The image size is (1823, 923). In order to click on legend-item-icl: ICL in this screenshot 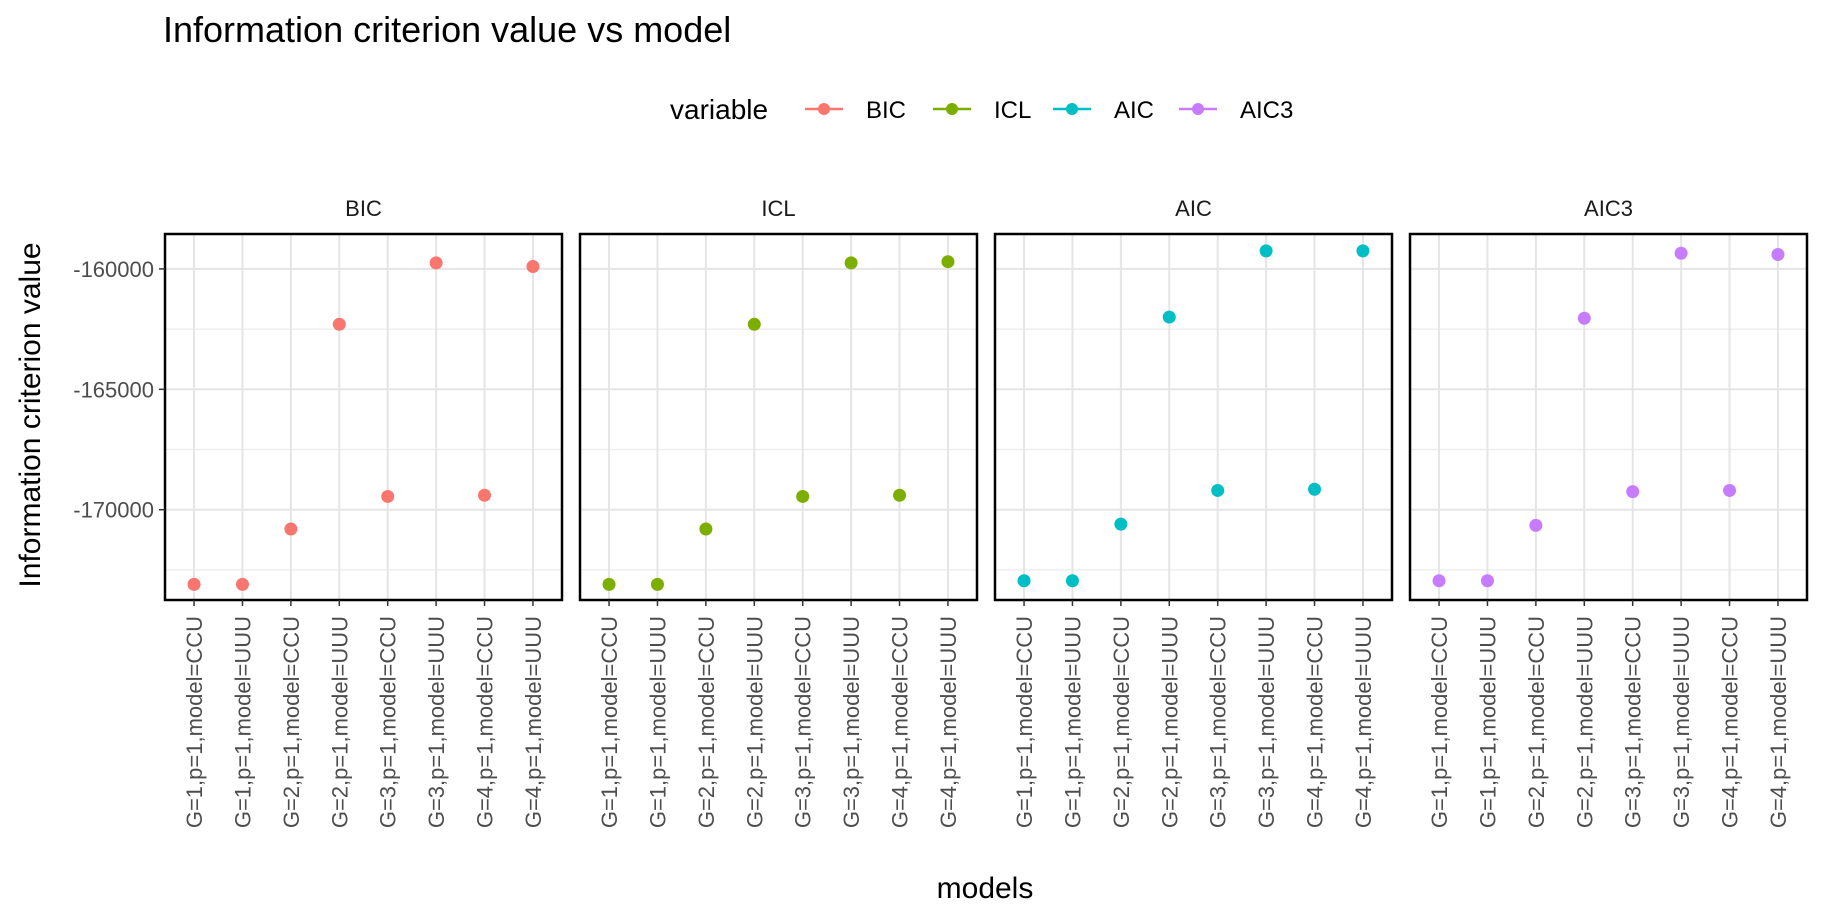, I will do `click(982, 110)`.